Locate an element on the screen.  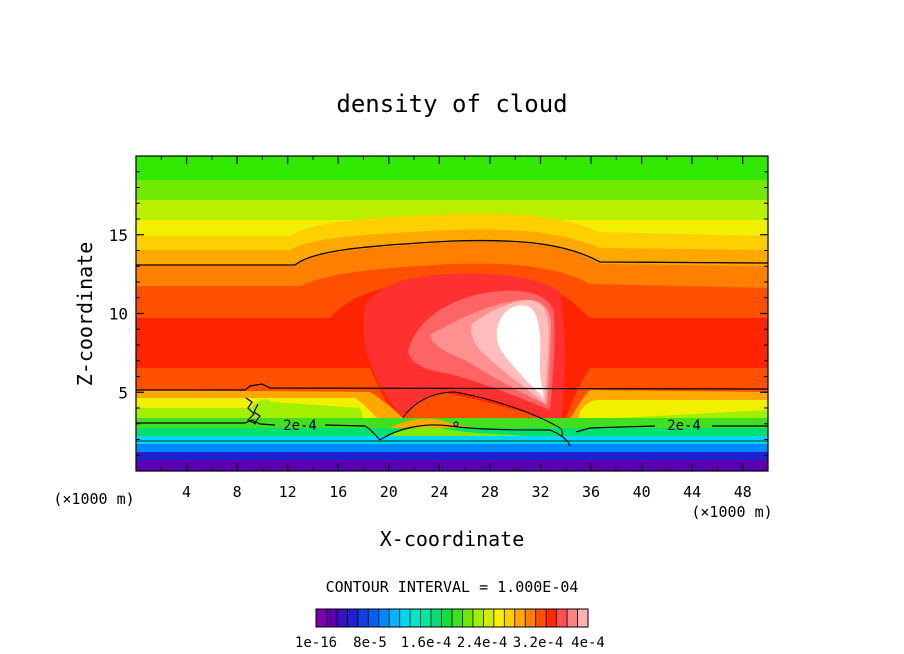
colorbar-label: 1e-16 is located at coordinates (316, 643).